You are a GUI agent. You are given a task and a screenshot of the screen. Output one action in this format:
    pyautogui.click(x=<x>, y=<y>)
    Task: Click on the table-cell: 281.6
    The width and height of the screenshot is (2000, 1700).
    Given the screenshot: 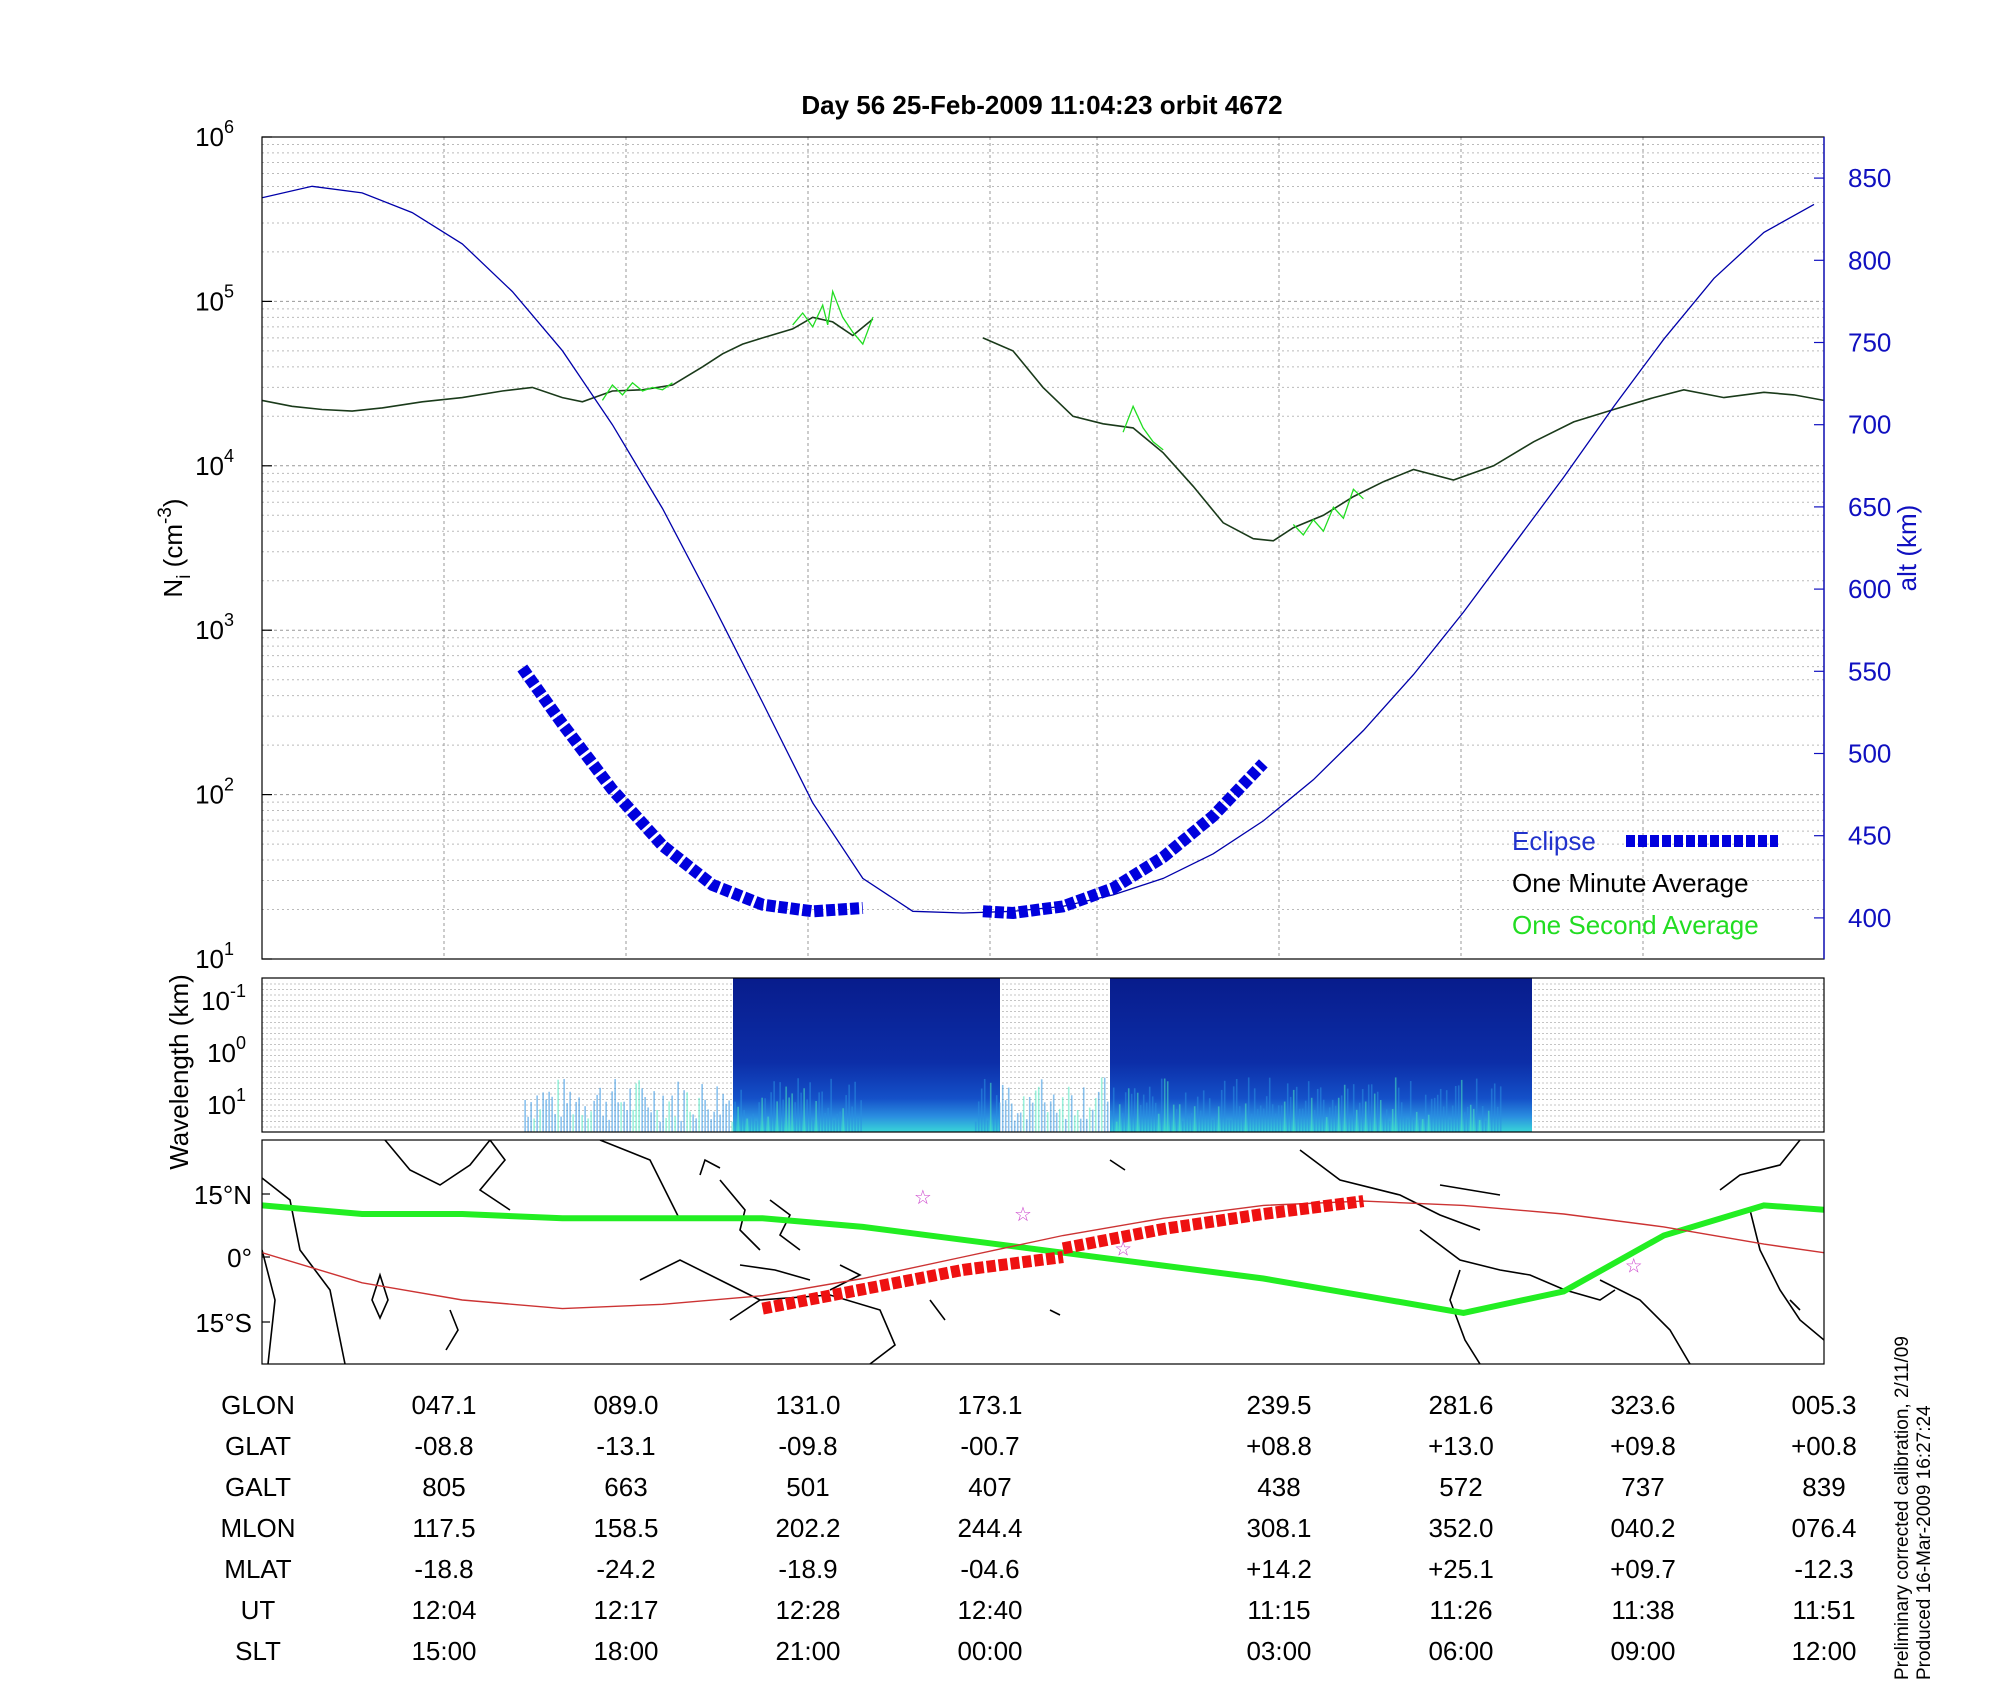 What is the action you would take?
    pyautogui.click(x=1460, y=1405)
    